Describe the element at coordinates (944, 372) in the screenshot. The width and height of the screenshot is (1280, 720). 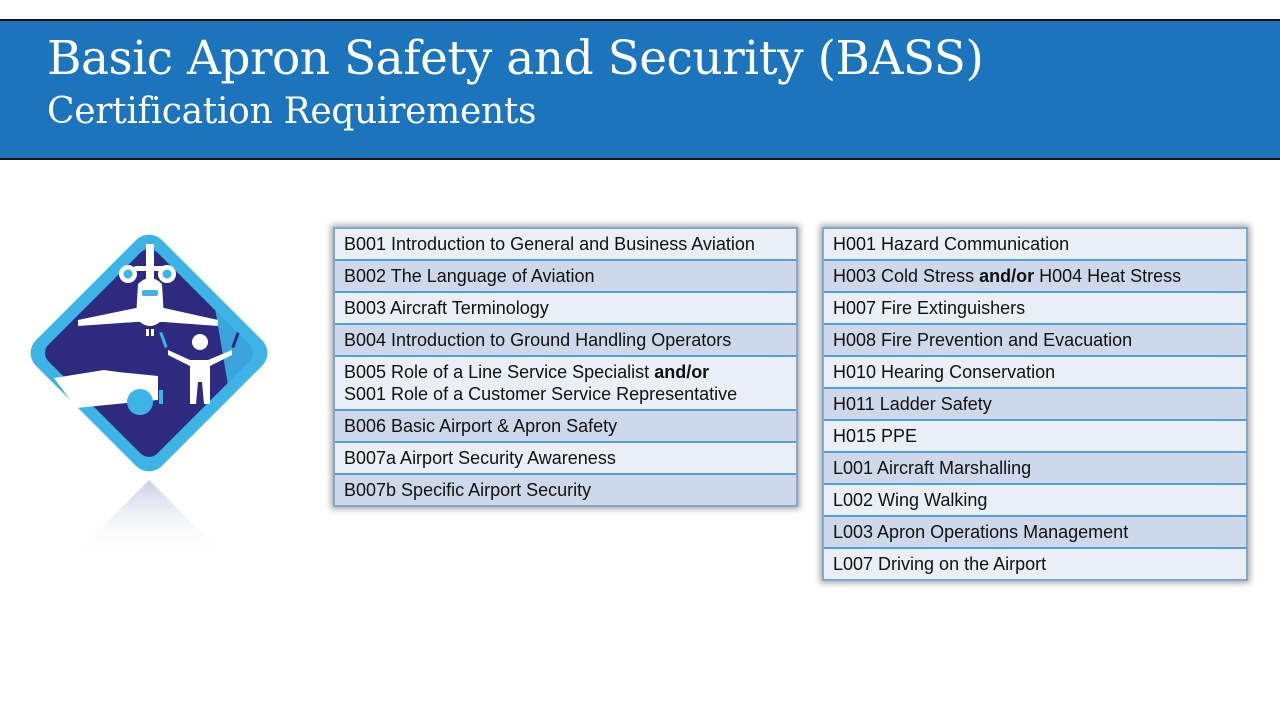
I see `module-text: H010 Hearing Conservation` at that location.